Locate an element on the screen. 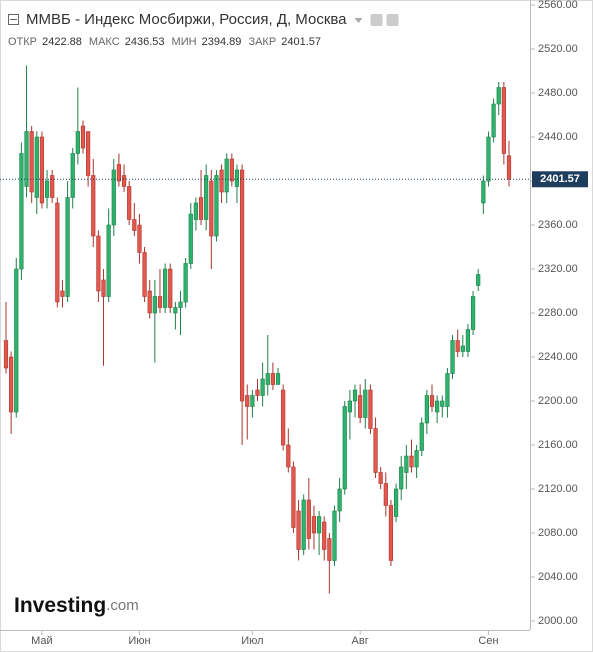  x-tick-label: Май is located at coordinates (42, 641).